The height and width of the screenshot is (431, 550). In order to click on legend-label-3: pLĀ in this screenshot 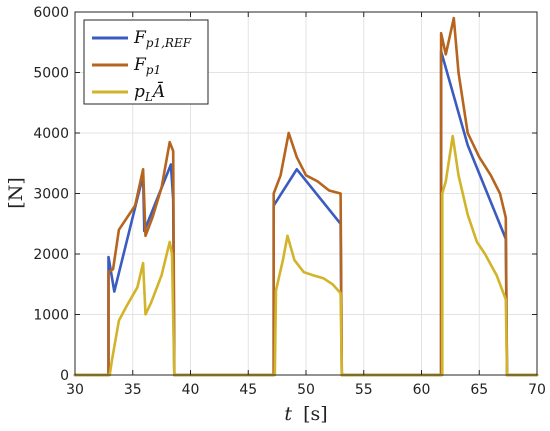, I will do `click(149, 92)`.